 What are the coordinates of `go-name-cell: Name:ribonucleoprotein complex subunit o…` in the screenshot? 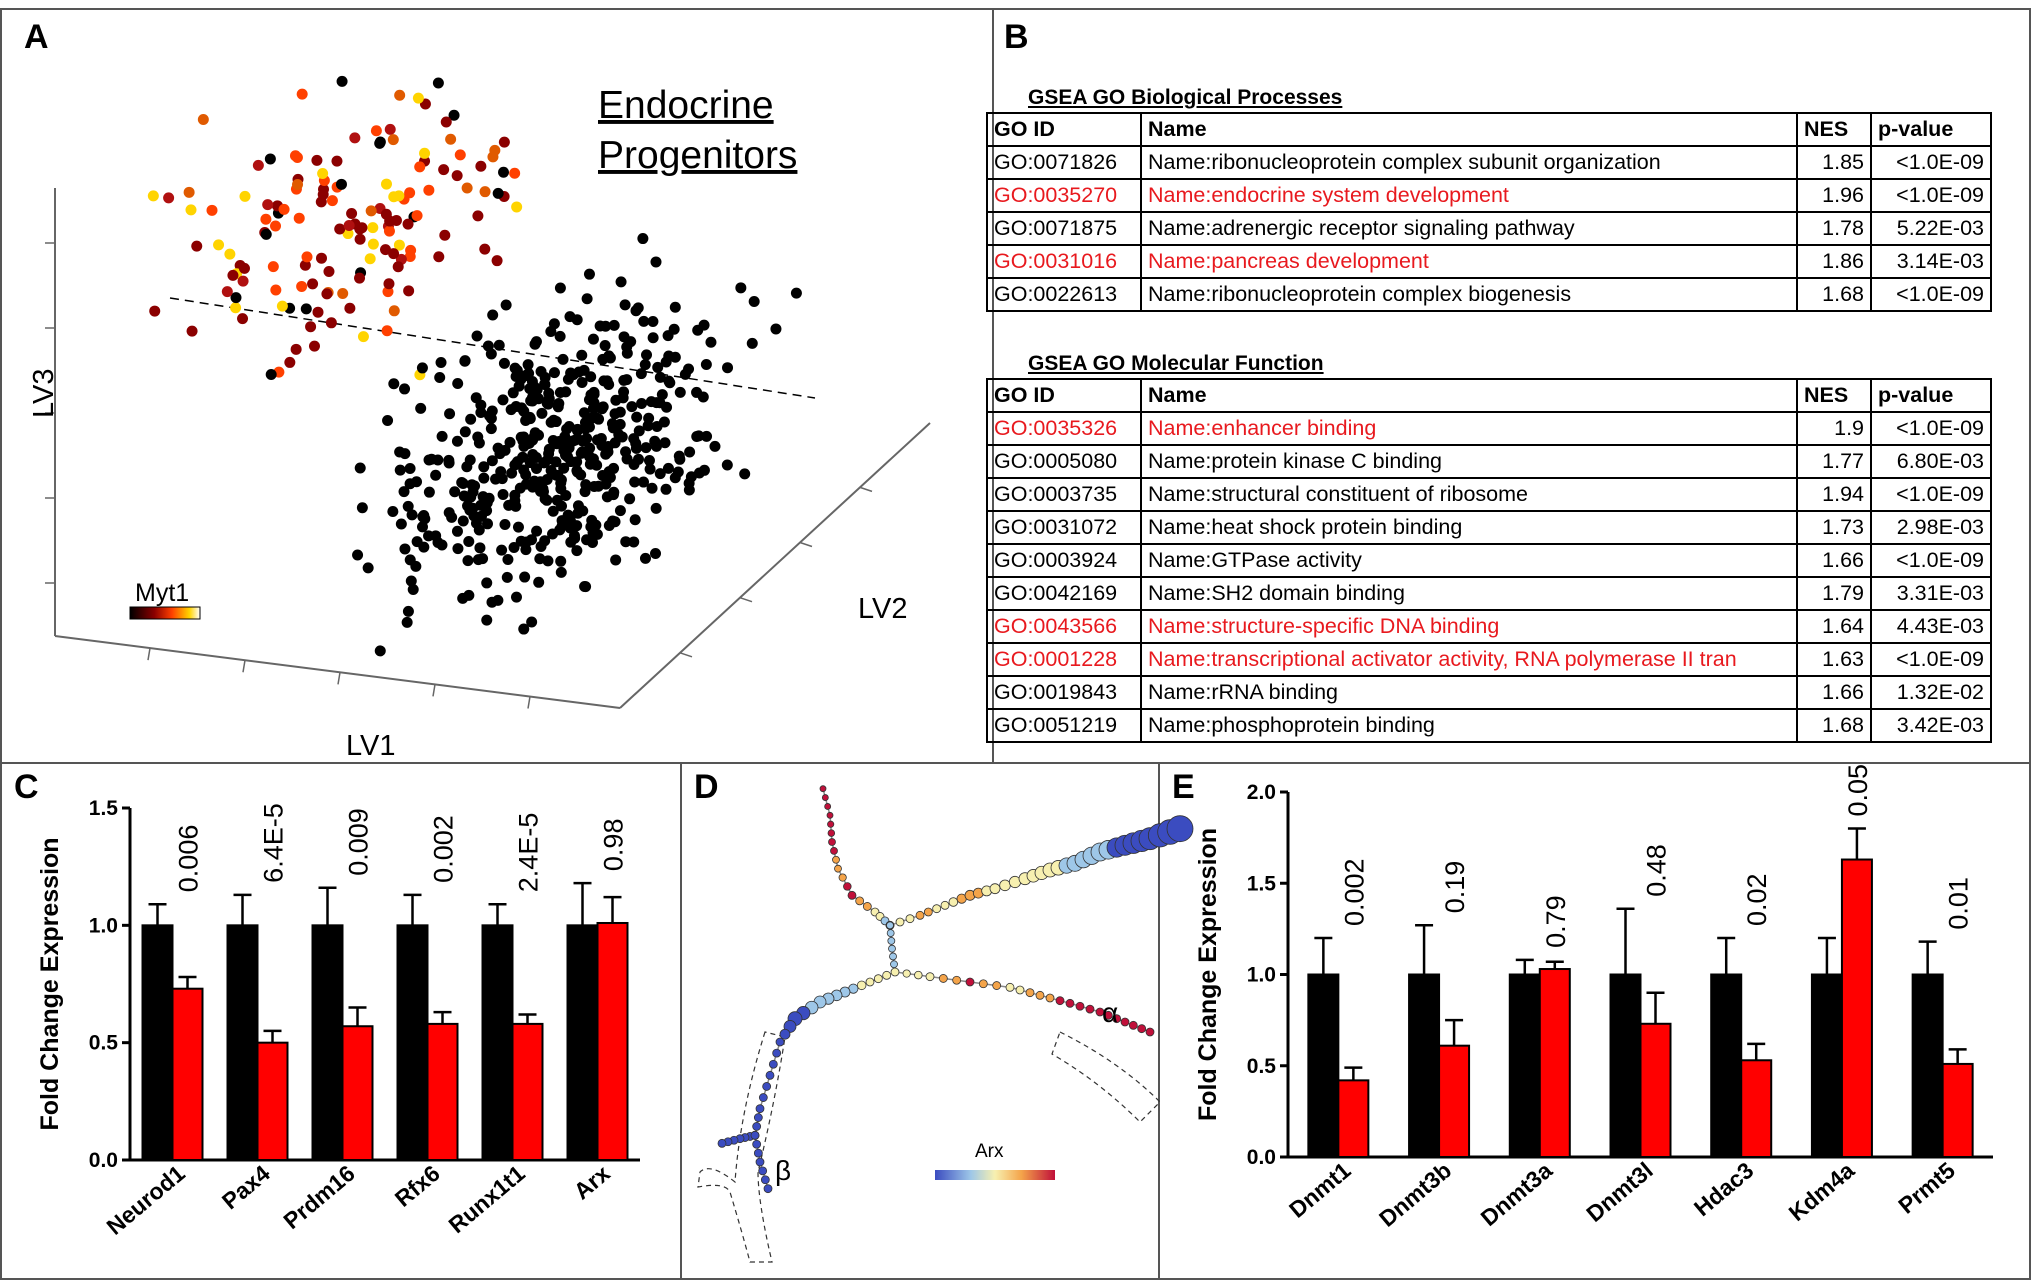 It's located at (1469, 162).